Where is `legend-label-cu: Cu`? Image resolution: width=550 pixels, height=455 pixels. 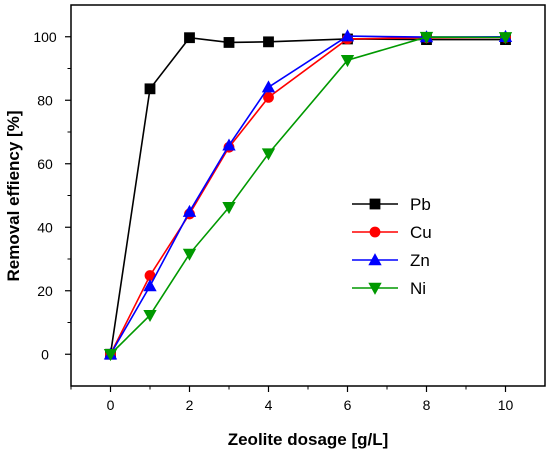
legend-label-cu: Cu is located at coordinates (421, 232).